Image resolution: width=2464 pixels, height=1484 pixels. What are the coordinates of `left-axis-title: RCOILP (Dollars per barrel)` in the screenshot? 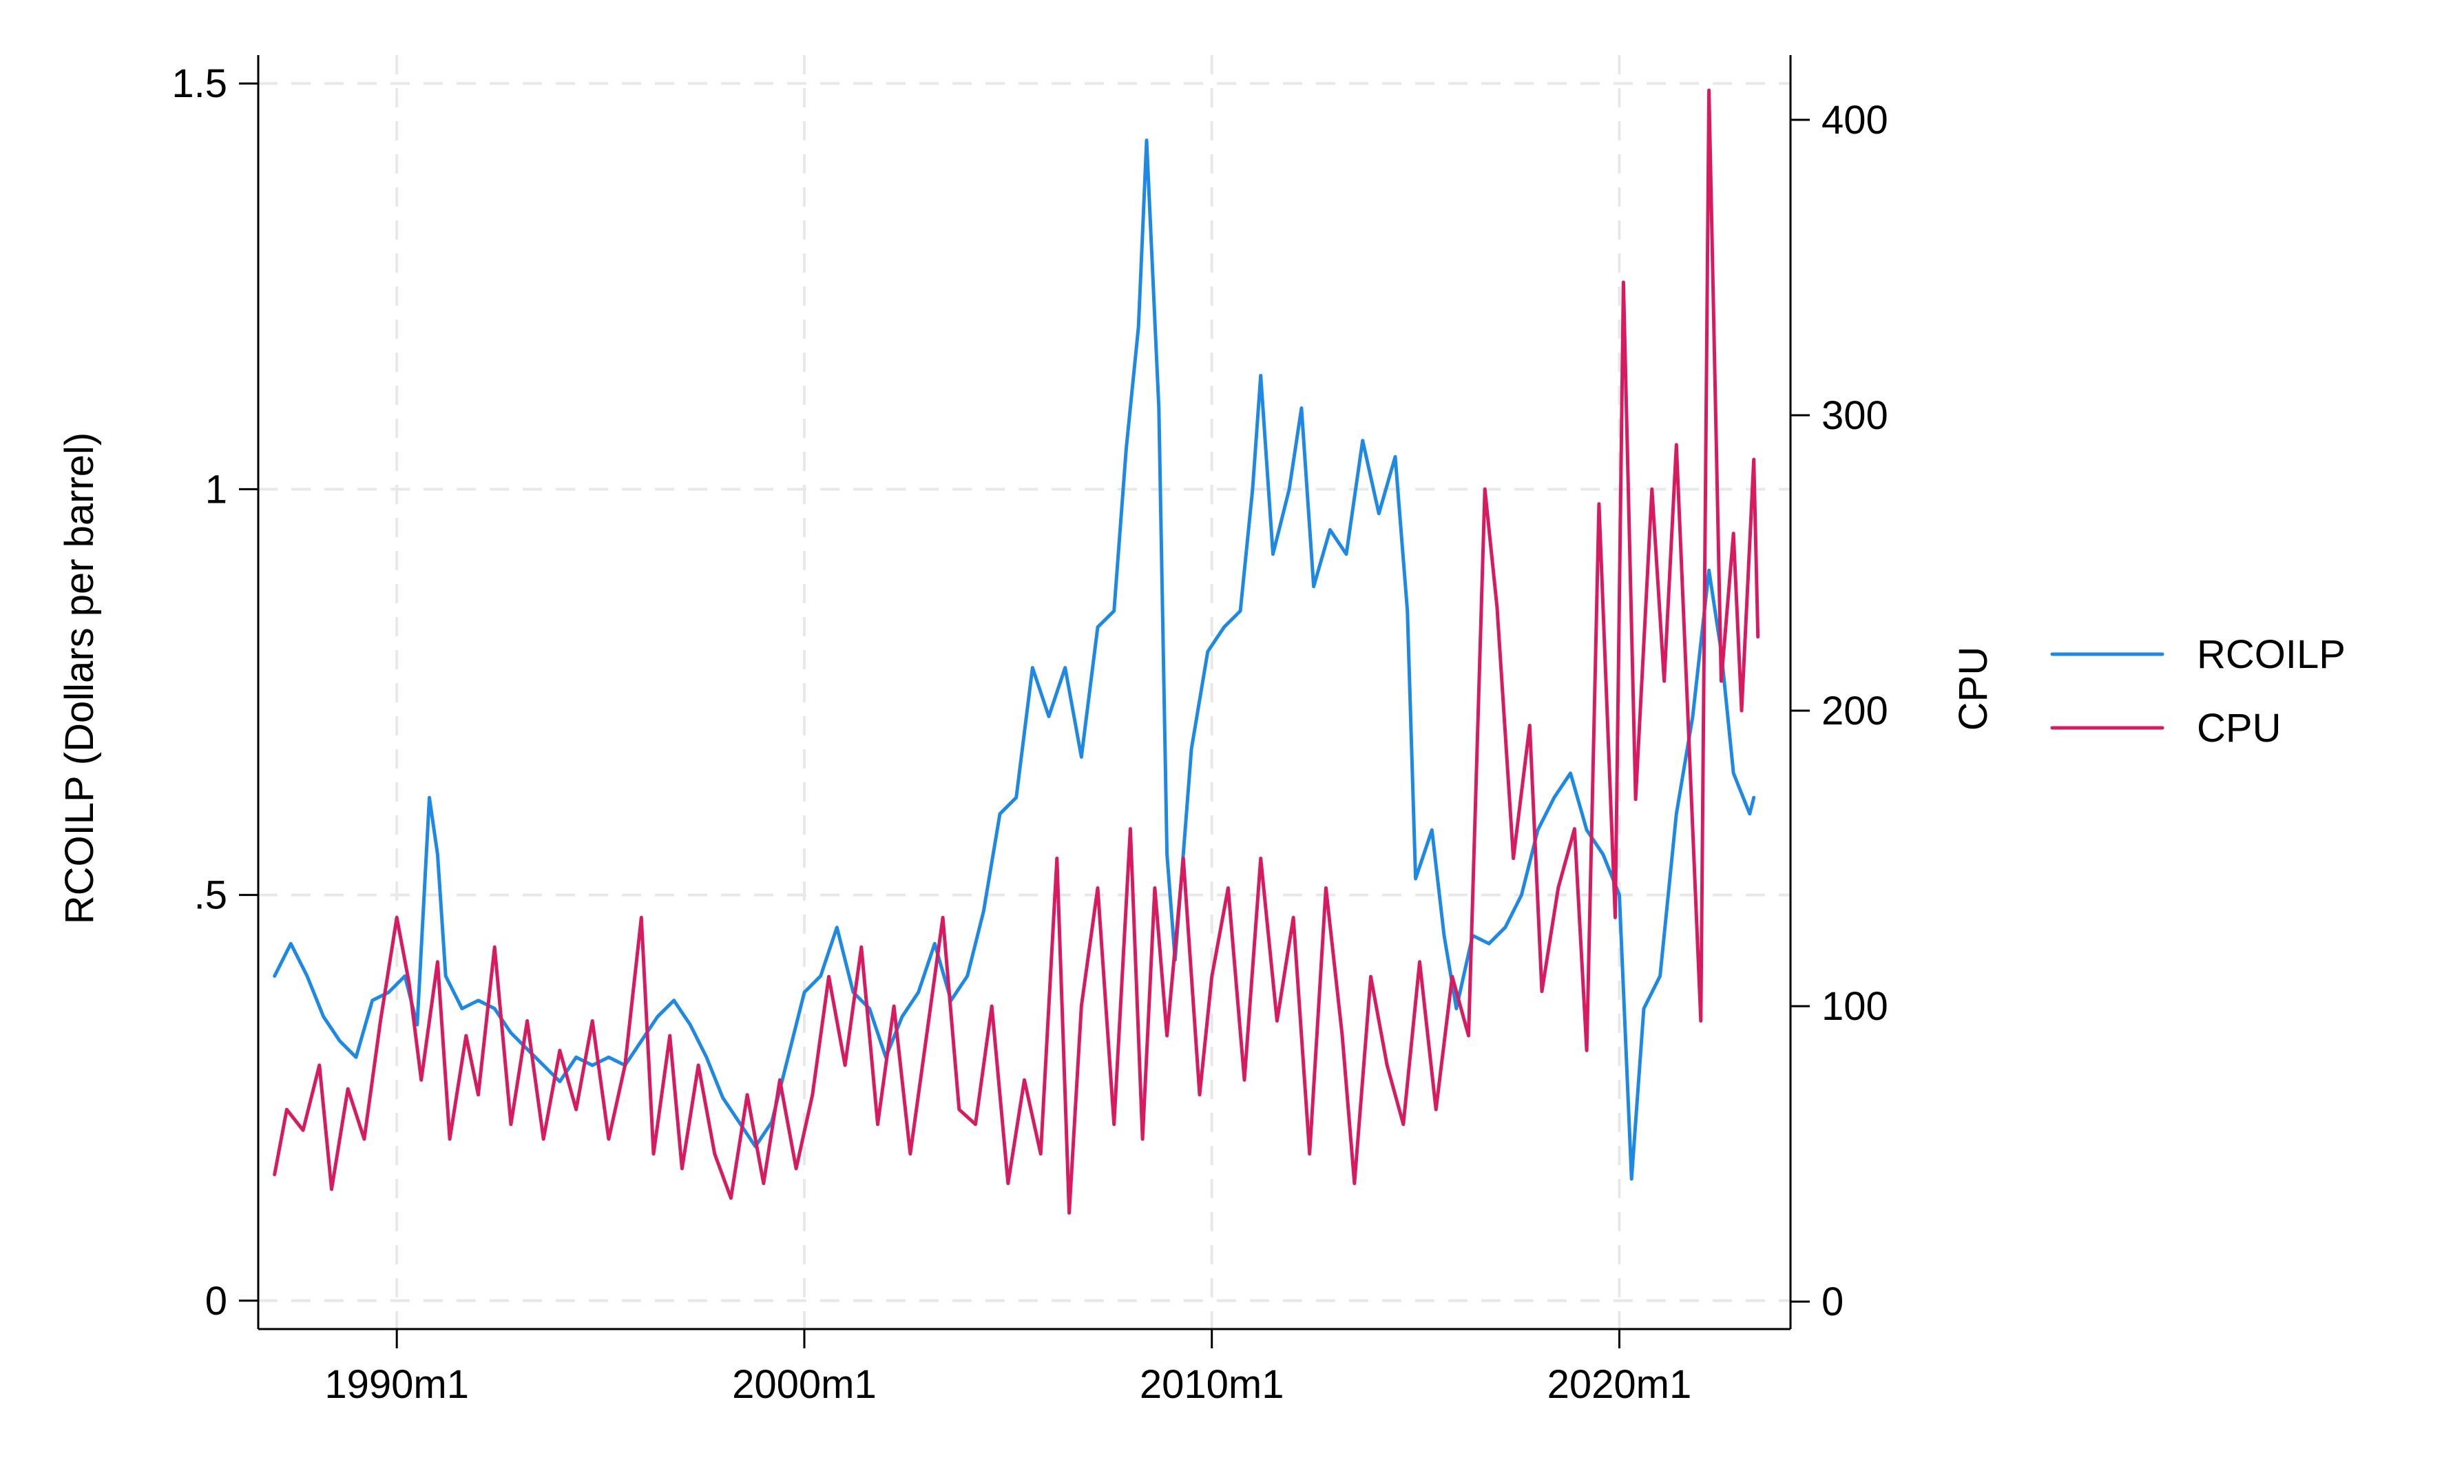 It's located at (79, 678).